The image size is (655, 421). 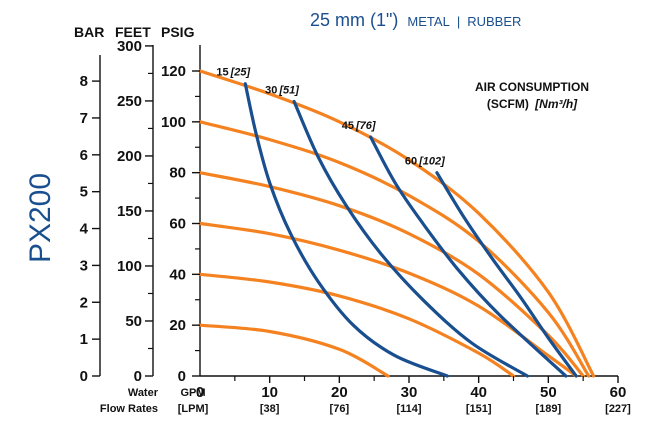 I want to click on bar-tick-label-5: 5, so click(x=84, y=192).